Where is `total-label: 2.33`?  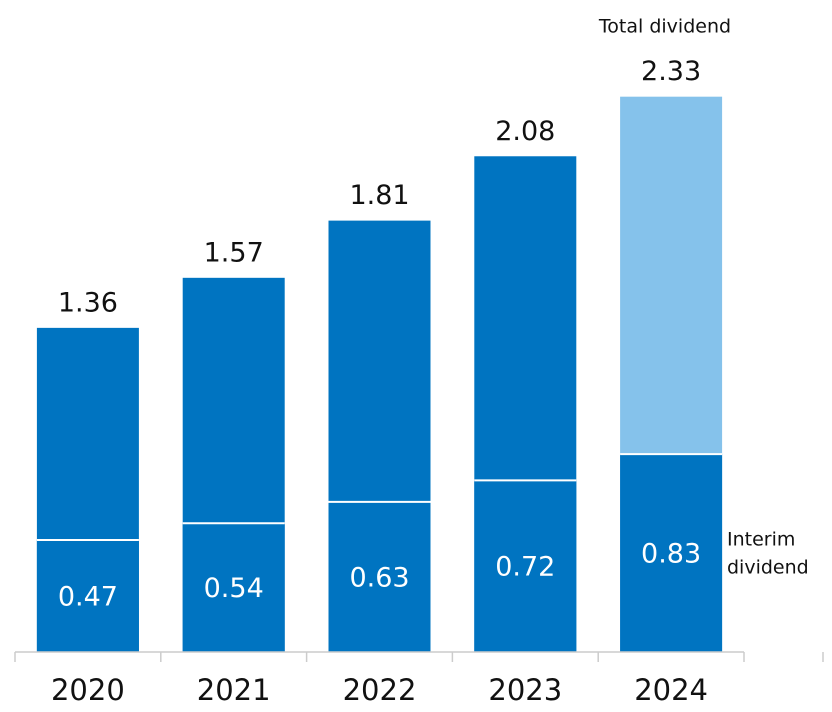 total-label: 2.33 is located at coordinates (671, 71).